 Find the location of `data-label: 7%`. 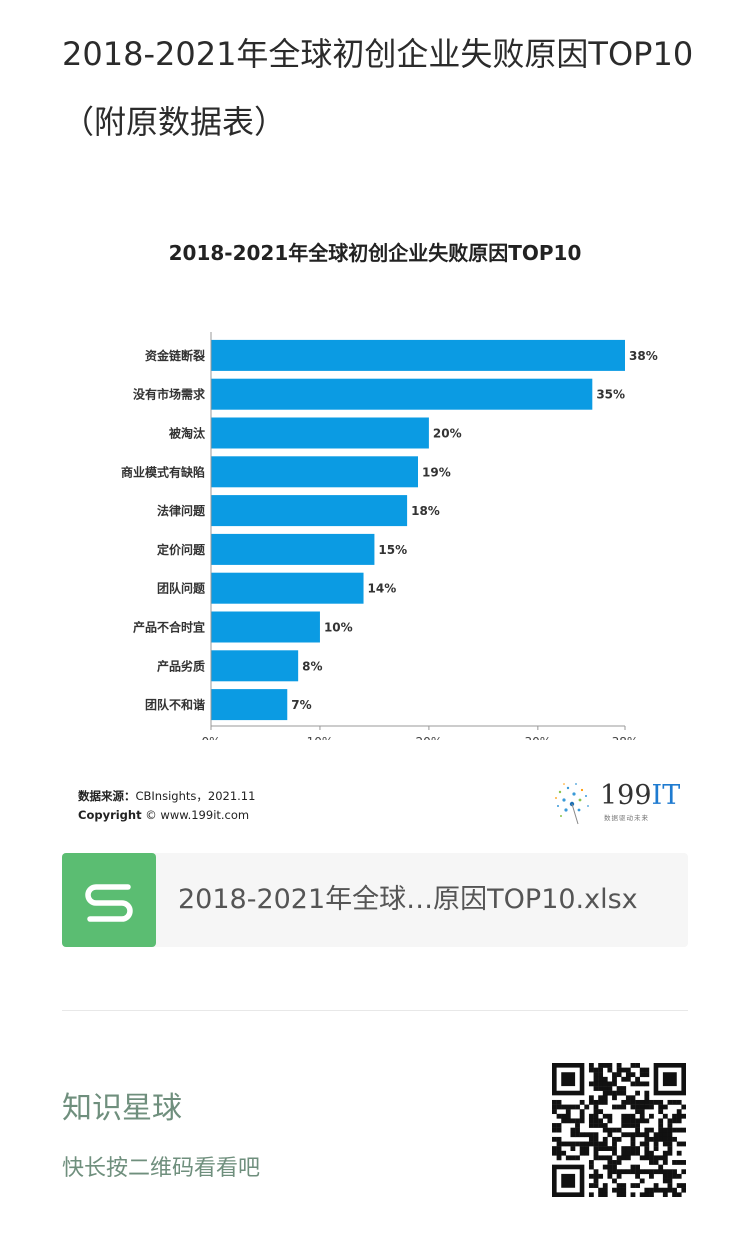

data-label: 7% is located at coordinates (301, 705).